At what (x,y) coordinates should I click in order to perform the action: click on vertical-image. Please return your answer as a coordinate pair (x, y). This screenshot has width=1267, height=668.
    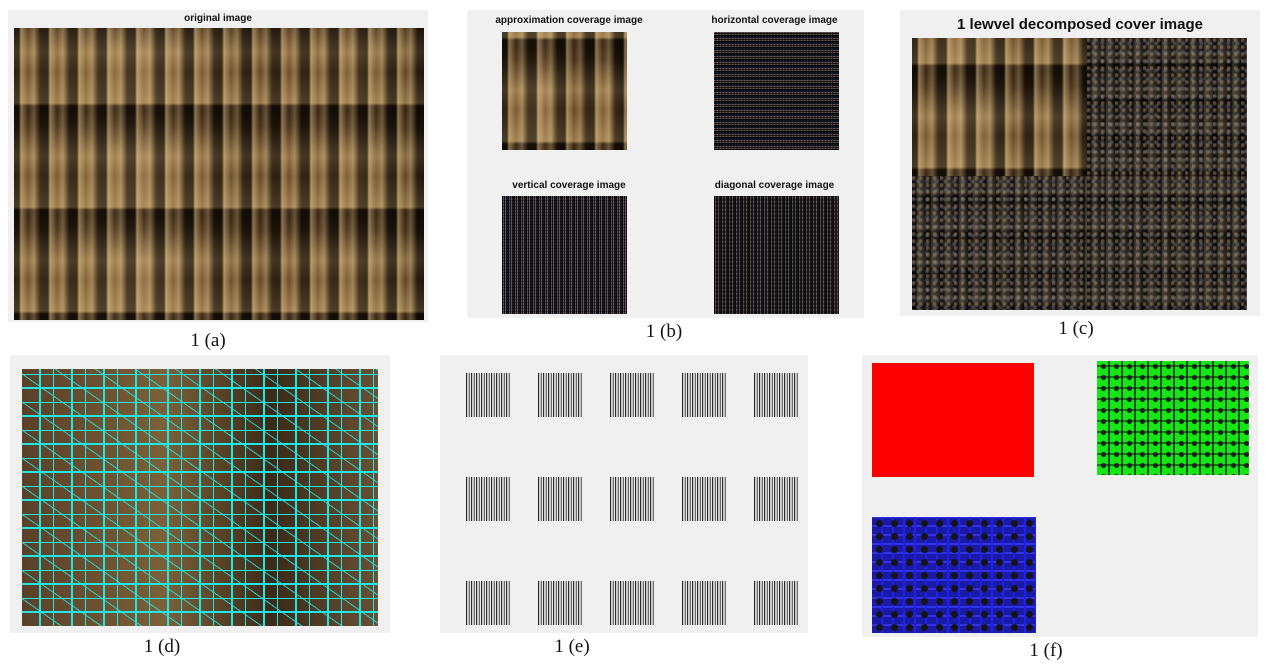
    Looking at the image, I should click on (564, 255).